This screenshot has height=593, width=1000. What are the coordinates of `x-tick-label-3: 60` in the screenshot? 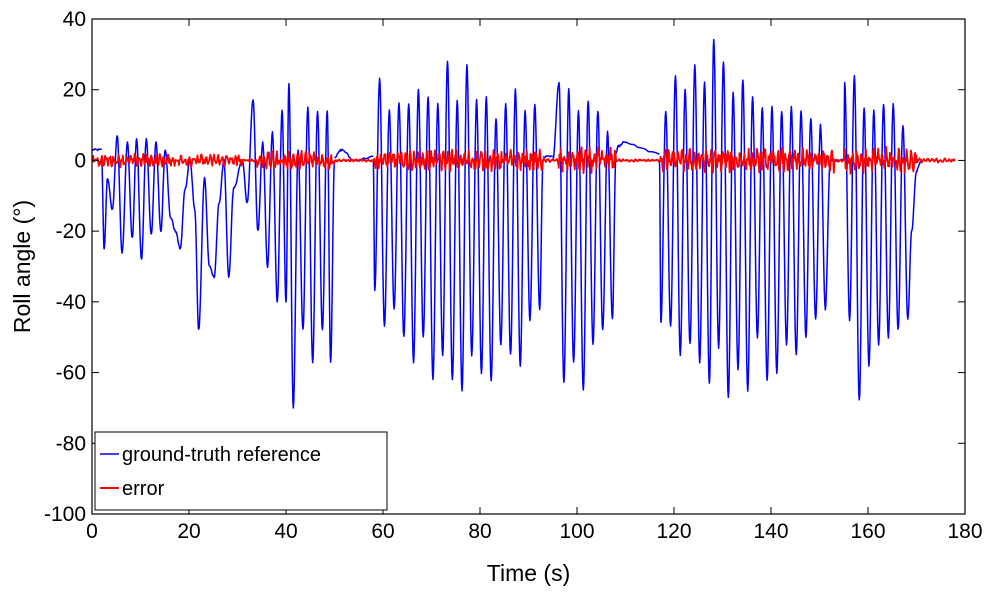 It's located at (382, 531).